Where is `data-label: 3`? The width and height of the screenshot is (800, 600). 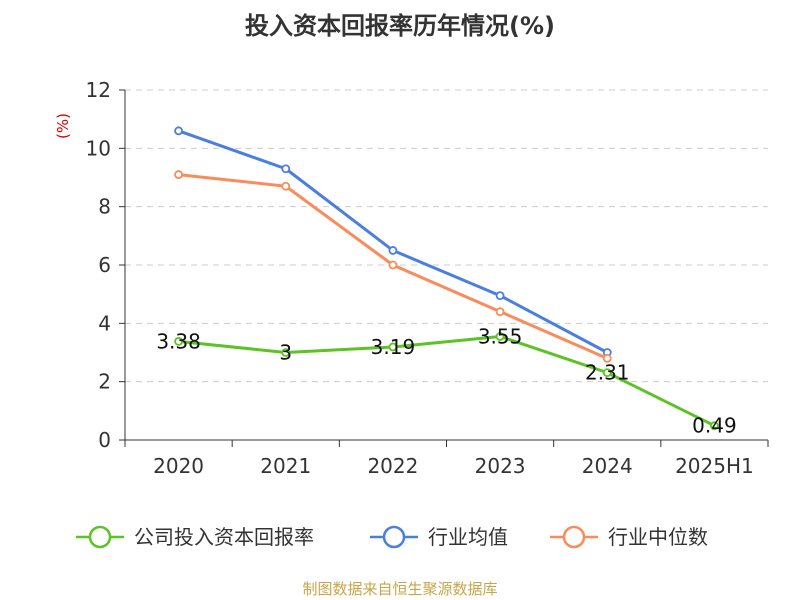
data-label: 3 is located at coordinates (285, 353).